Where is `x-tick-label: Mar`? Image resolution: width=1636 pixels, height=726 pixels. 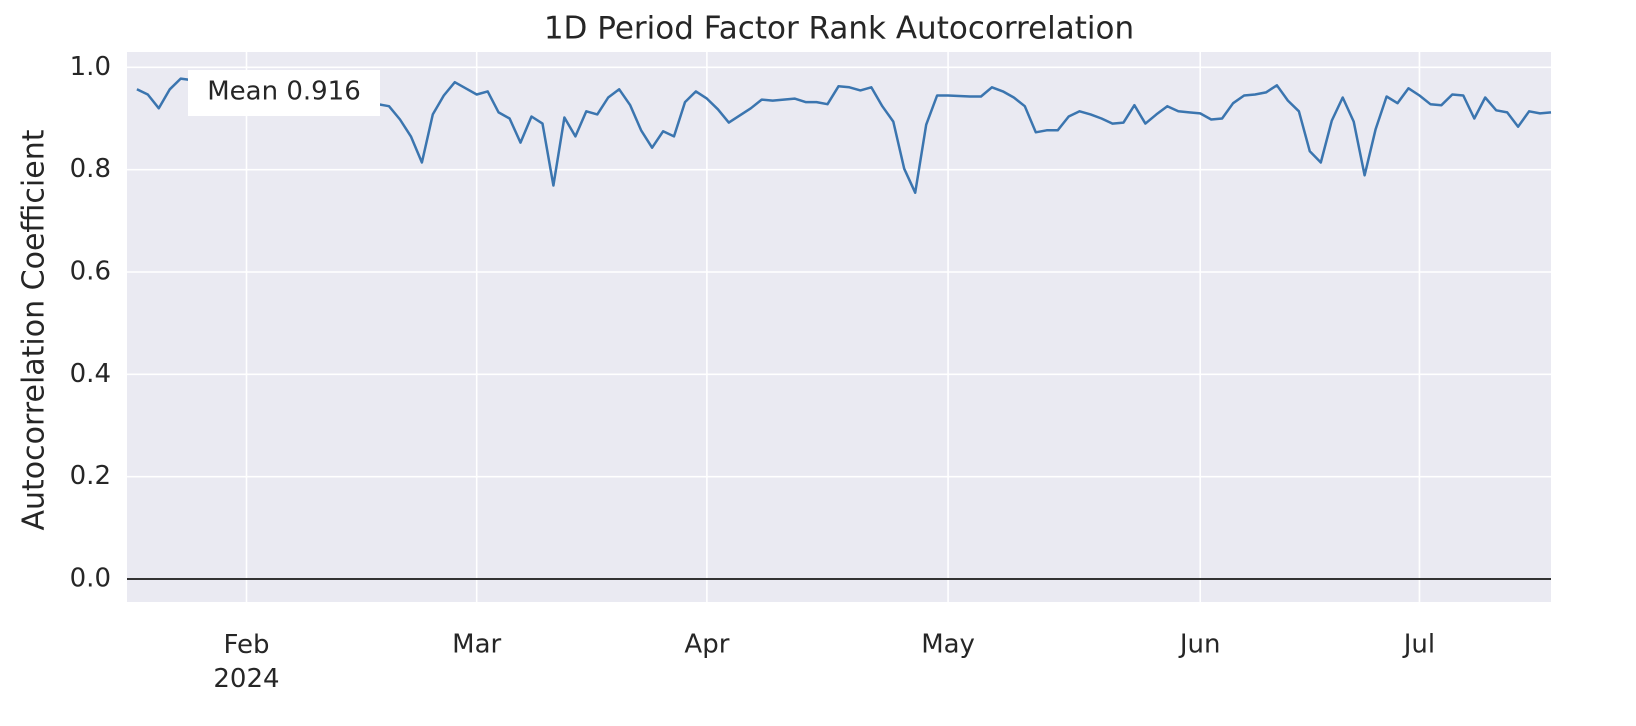
x-tick-label: Mar is located at coordinates (476, 645).